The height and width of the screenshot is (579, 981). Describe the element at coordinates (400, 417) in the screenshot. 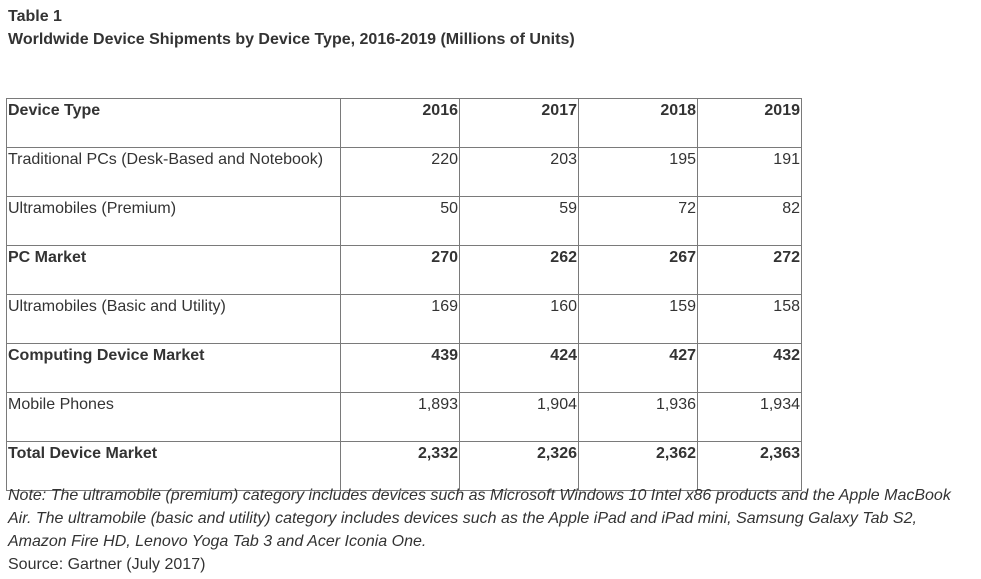

I see `cell-2016: 1,893` at that location.